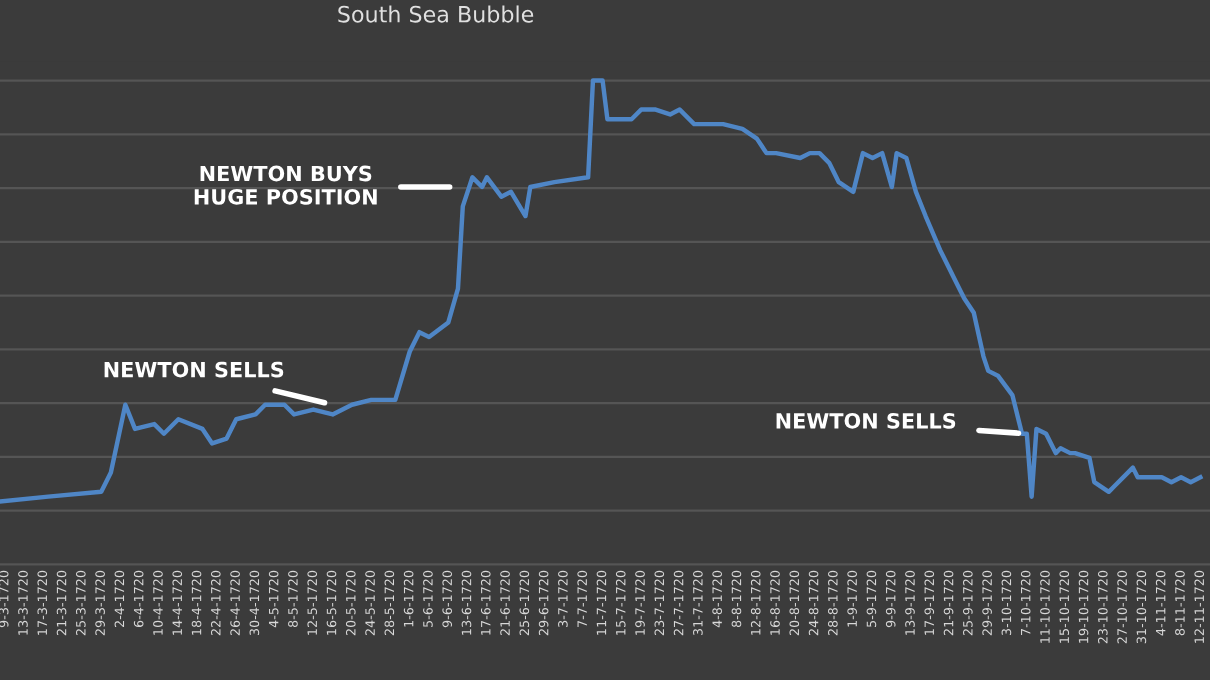 Image resolution: width=1210 pixels, height=680 pixels. Describe the element at coordinates (285, 185) in the screenshot. I see `annotation: NEWTON BUYS HUGE POSITION` at that location.